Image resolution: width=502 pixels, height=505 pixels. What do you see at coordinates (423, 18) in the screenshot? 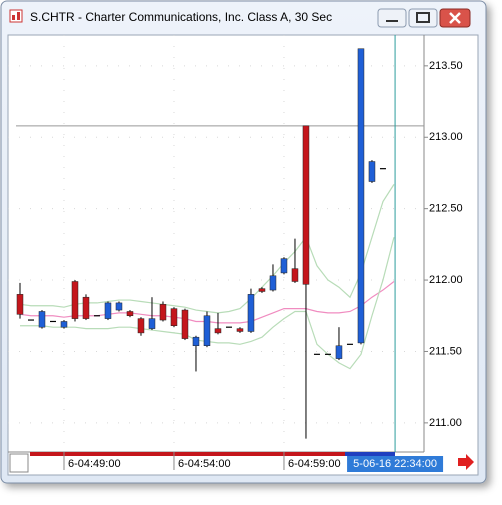
I see `maximize-button` at bounding box center [423, 18].